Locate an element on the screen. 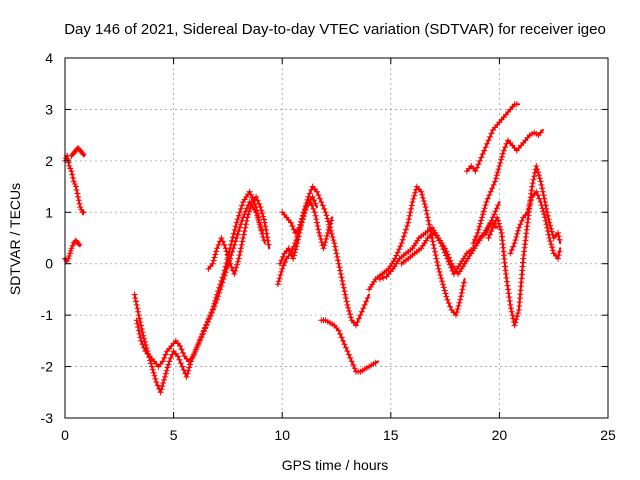  y-tick-label: 0 is located at coordinates (49, 264).